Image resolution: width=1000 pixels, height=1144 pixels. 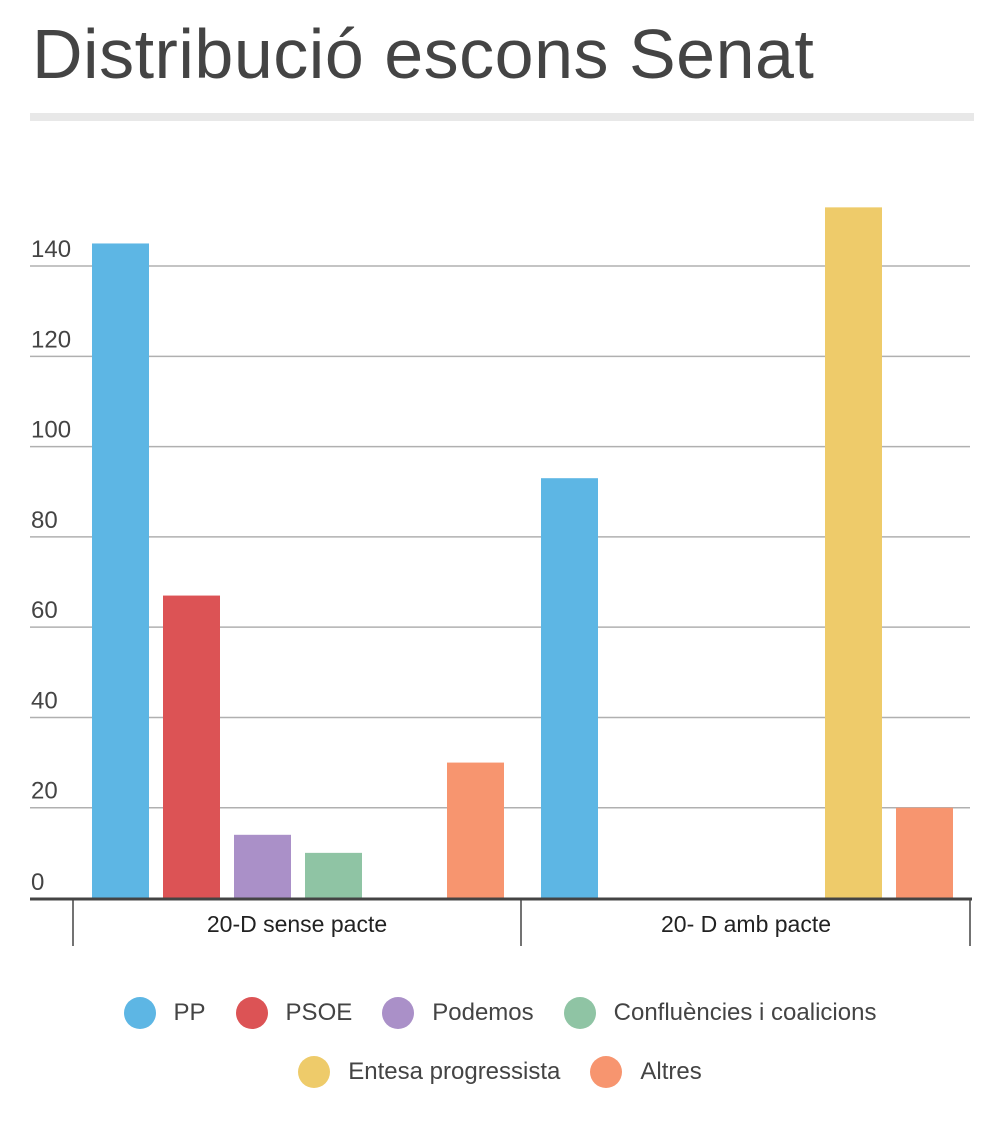 What do you see at coordinates (164, 1013) in the screenshot?
I see `legend-item-pp: PP` at bounding box center [164, 1013].